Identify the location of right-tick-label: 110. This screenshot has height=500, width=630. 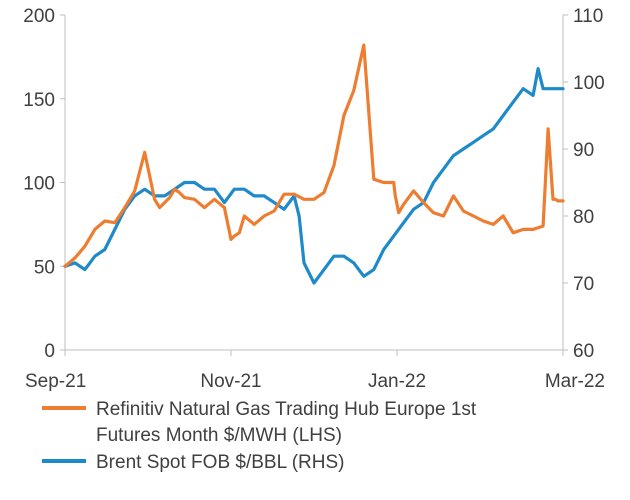
(588, 16).